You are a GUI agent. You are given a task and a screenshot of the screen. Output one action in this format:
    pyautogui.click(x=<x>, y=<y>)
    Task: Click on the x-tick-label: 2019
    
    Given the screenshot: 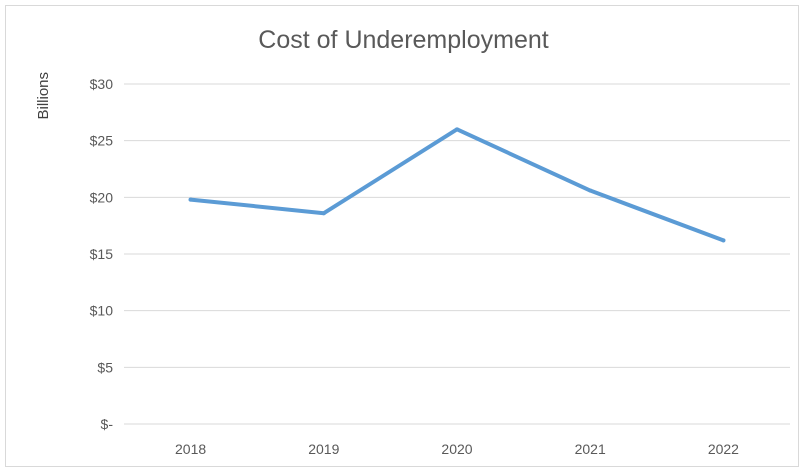 What is the action you would take?
    pyautogui.click(x=323, y=449)
    